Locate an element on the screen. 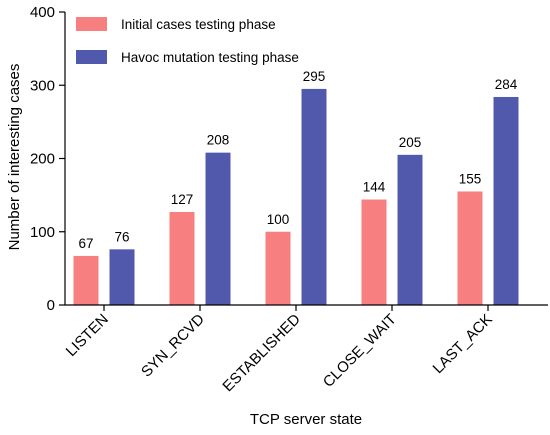  bar-initial-syn_rcvd is located at coordinates (182, 258).